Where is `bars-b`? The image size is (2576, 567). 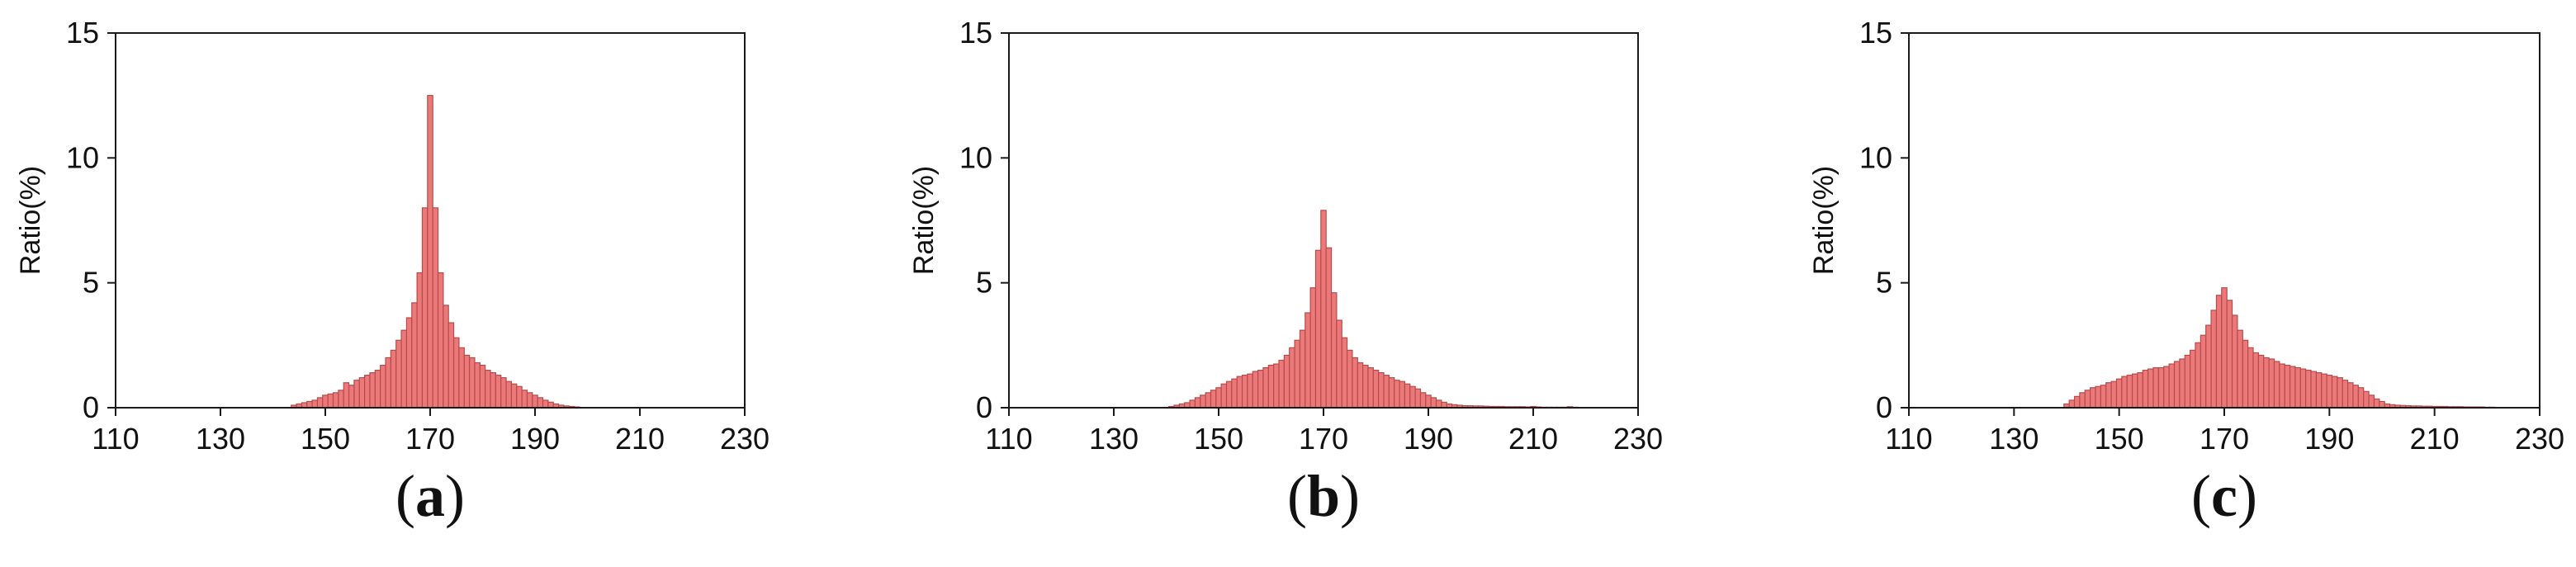
bars-b is located at coordinates (1373, 310).